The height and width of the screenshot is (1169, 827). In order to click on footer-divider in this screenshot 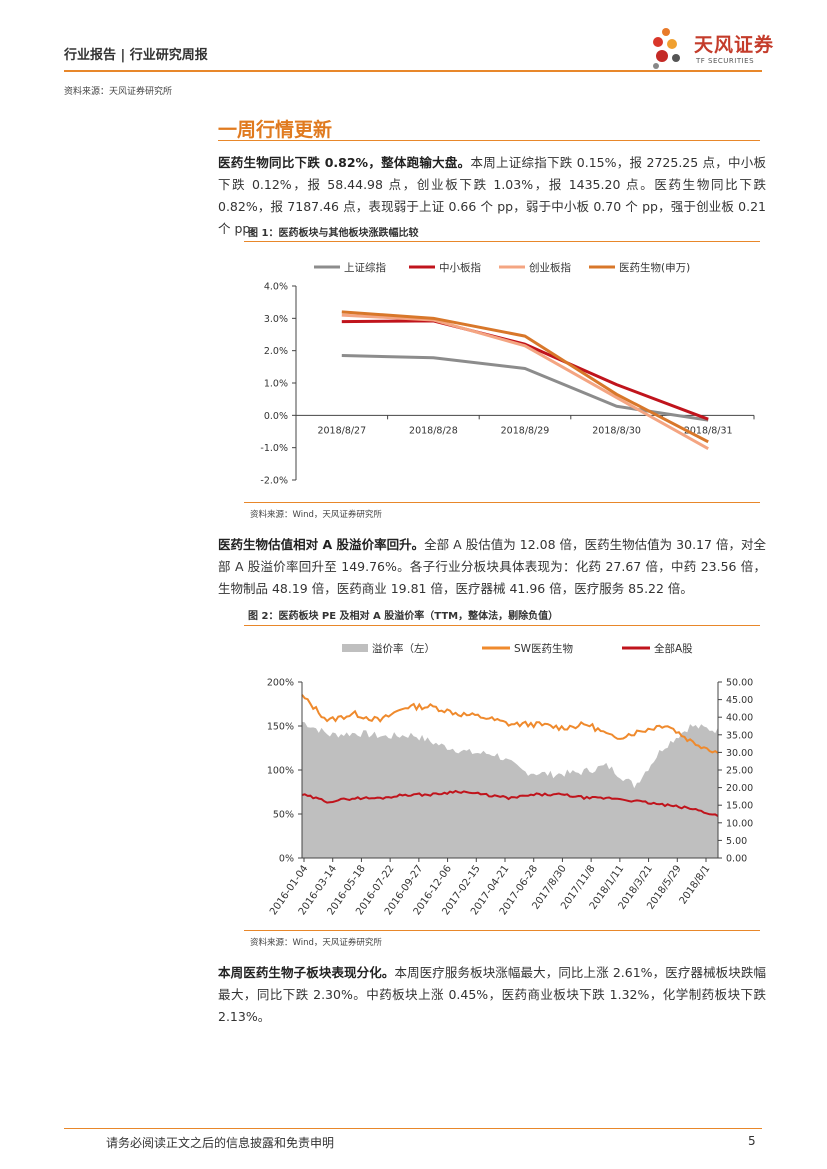, I will do `click(413, 1128)`.